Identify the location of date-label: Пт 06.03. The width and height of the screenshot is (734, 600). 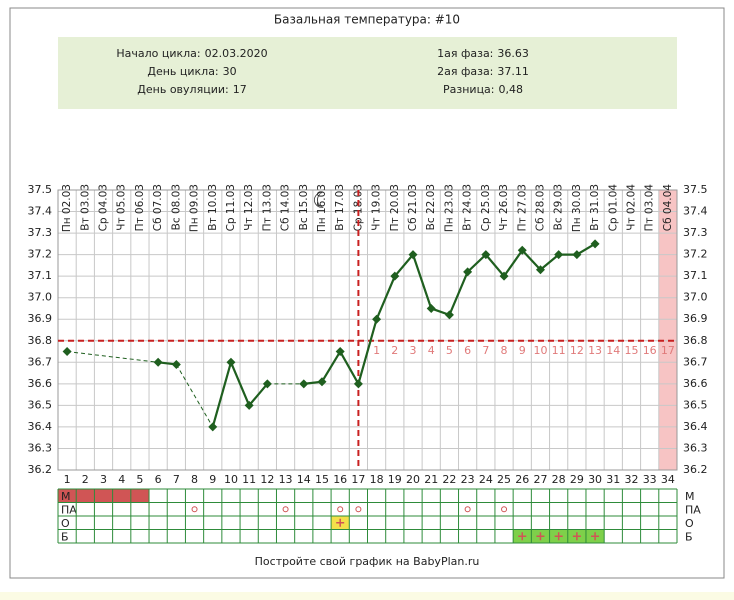
(140, 207).